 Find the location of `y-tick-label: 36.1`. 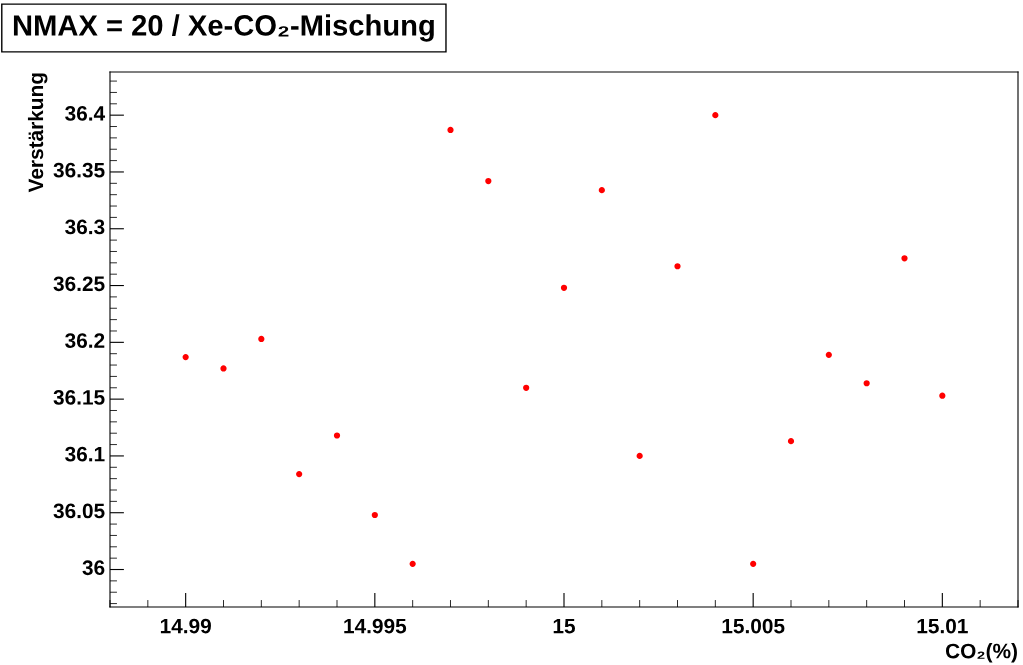

y-tick-label: 36.1 is located at coordinates (85, 454).